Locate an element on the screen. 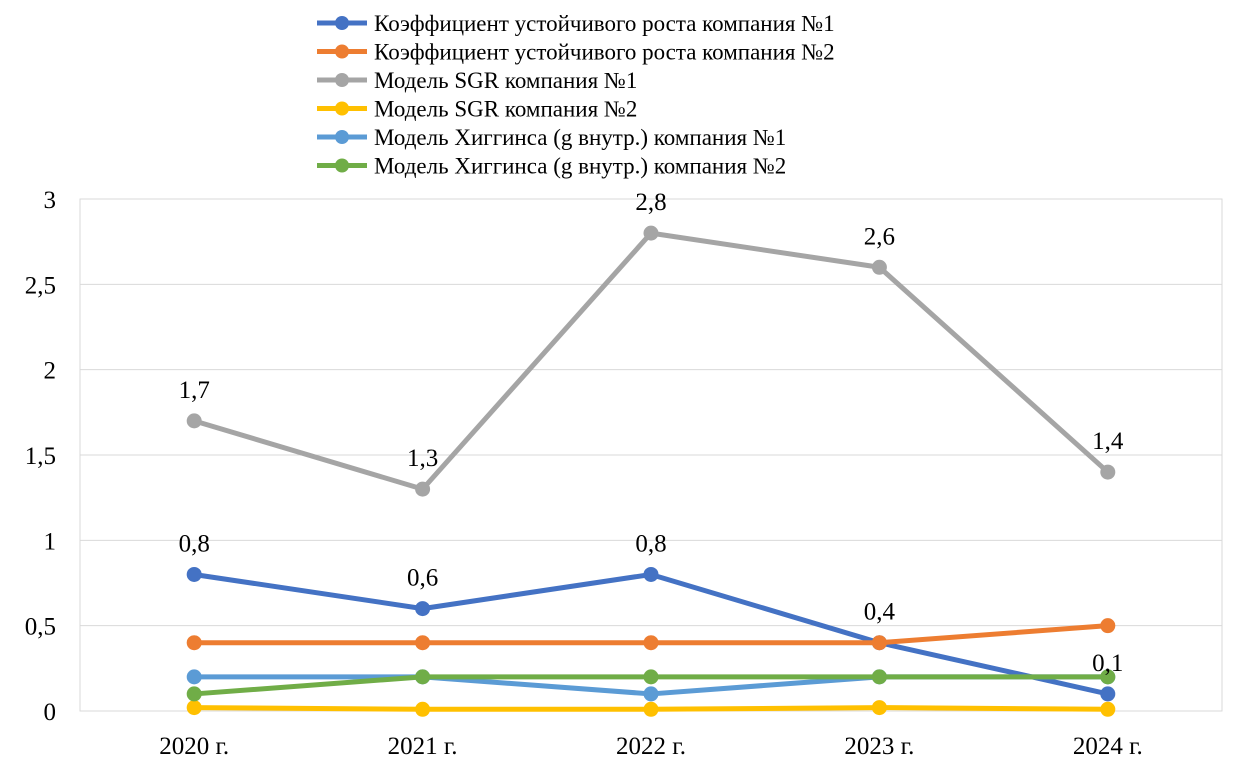 The image size is (1248, 775). y-tick-label: 1,5 is located at coordinates (40, 456).